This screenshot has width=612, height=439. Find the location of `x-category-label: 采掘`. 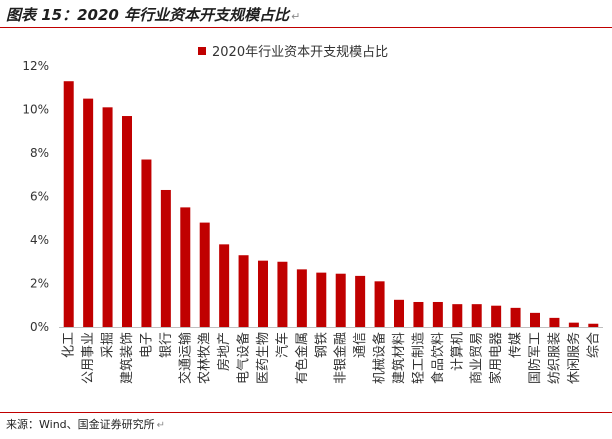

x-category-label: 采掘 is located at coordinates (108, 345).